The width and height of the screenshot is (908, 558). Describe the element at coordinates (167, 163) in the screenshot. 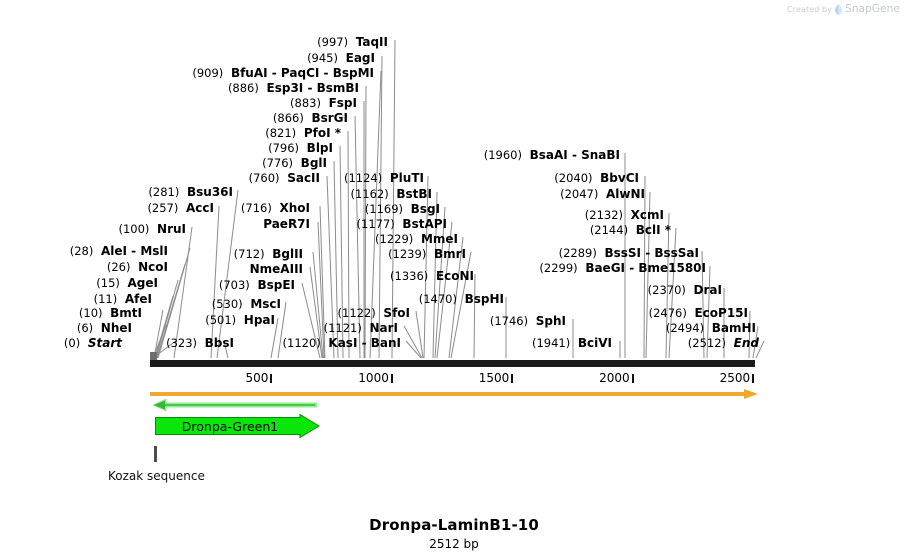

I see `restriction-site-label: (776) BglI` at that location.